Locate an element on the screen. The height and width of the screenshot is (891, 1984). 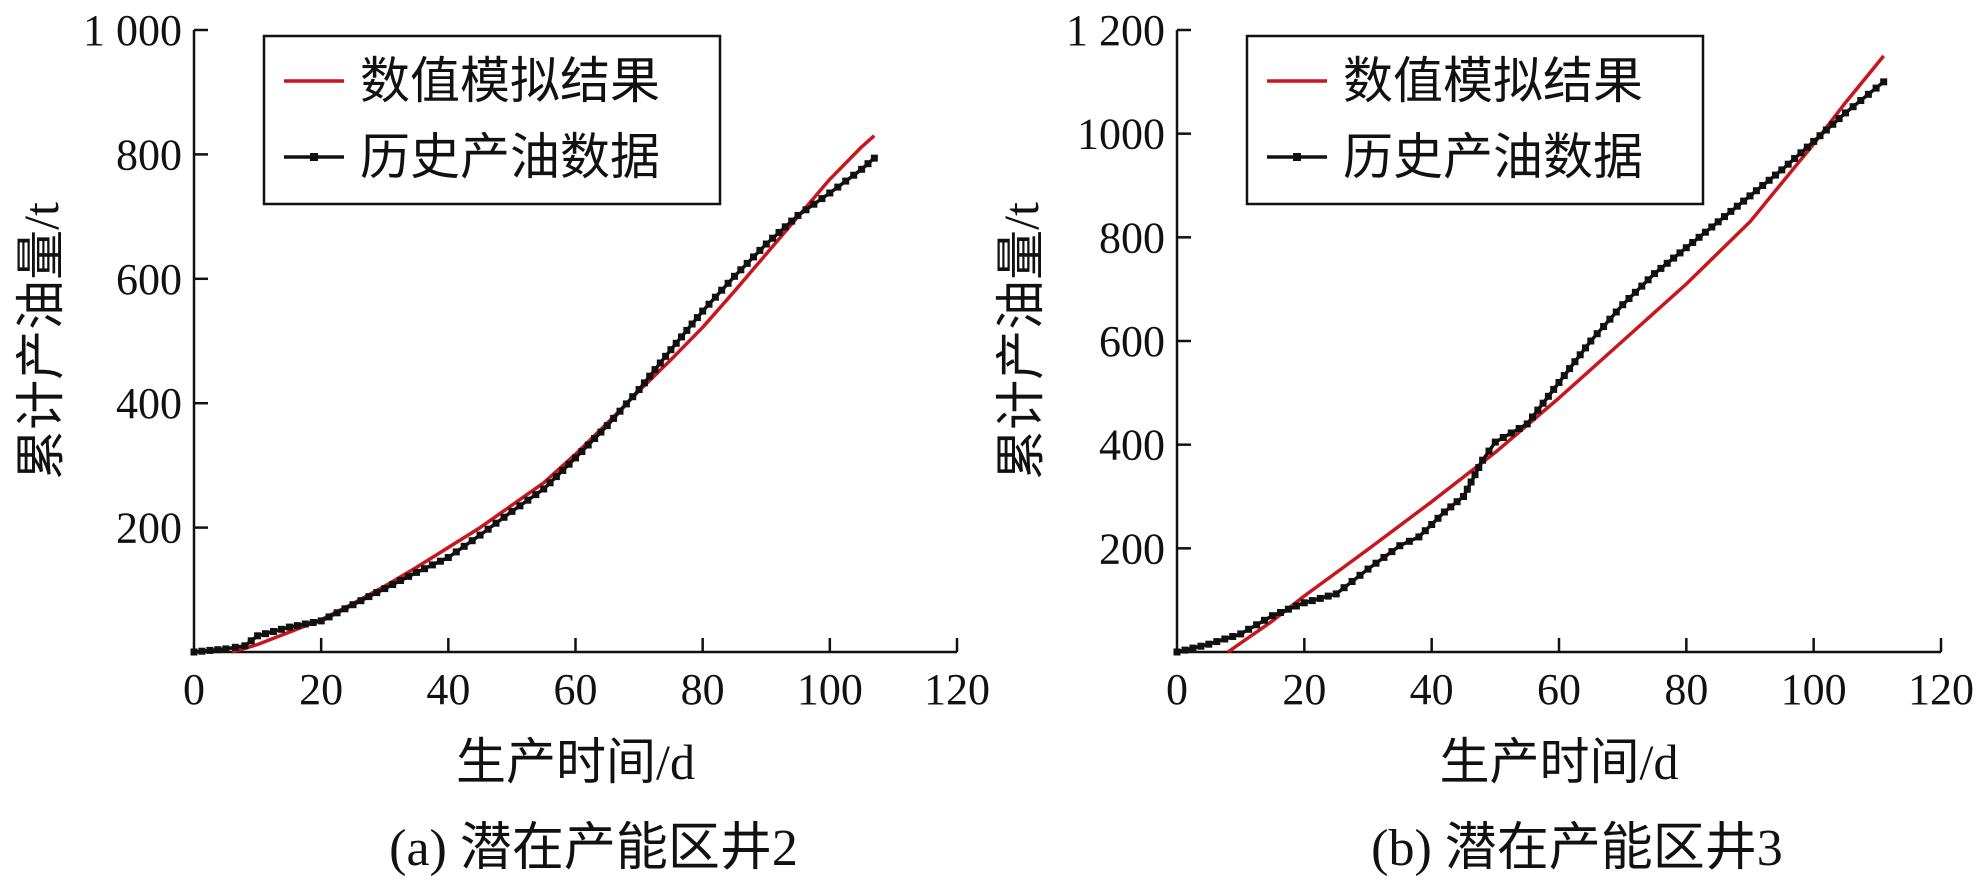
x-tick-label: 40 is located at coordinates (448, 689).